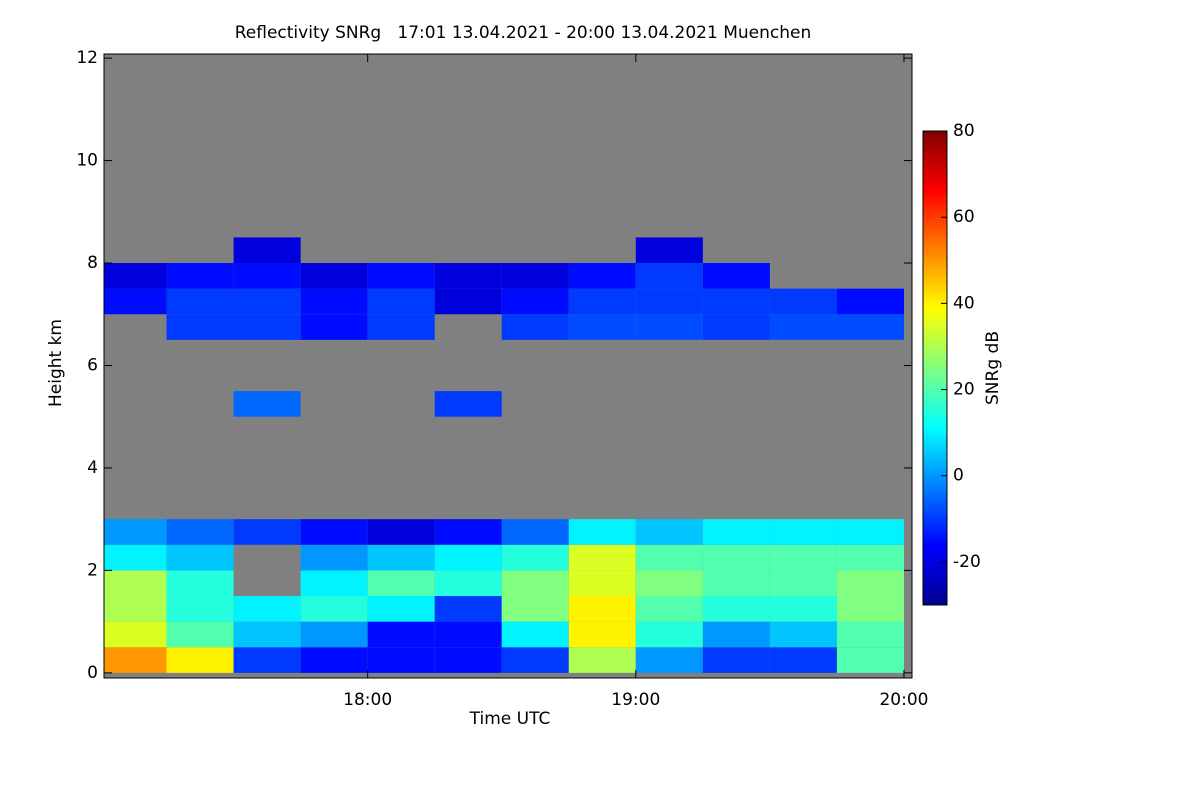  Describe the element at coordinates (964, 303) in the screenshot. I see `colorbar-tick-label: 40` at that location.